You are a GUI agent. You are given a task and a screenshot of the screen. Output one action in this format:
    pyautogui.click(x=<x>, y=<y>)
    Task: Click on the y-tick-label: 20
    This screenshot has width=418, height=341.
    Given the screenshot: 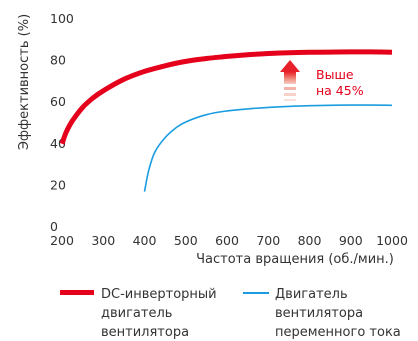 What is the action you would take?
    pyautogui.click(x=58, y=184)
    